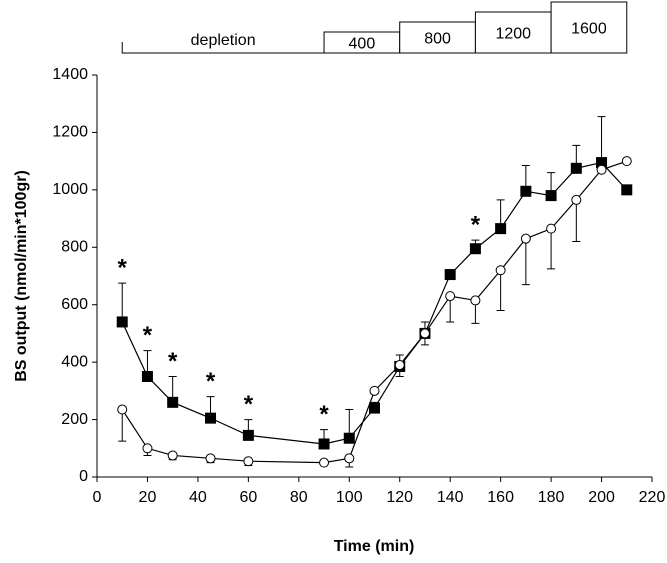  I want to click on x-tick-label: 120, so click(399, 497).